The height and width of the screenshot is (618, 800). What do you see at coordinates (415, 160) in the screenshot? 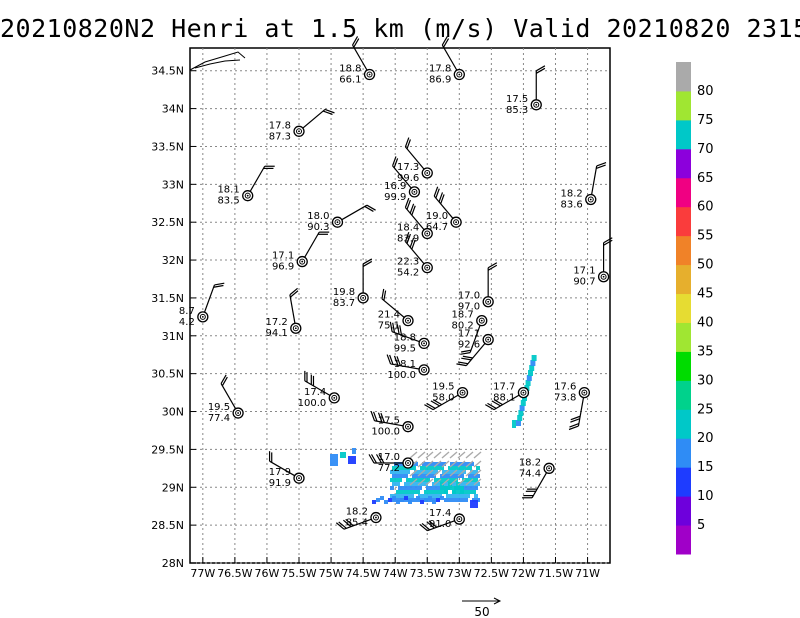
I see `station-marker: 17.399.6` at bounding box center [415, 160].